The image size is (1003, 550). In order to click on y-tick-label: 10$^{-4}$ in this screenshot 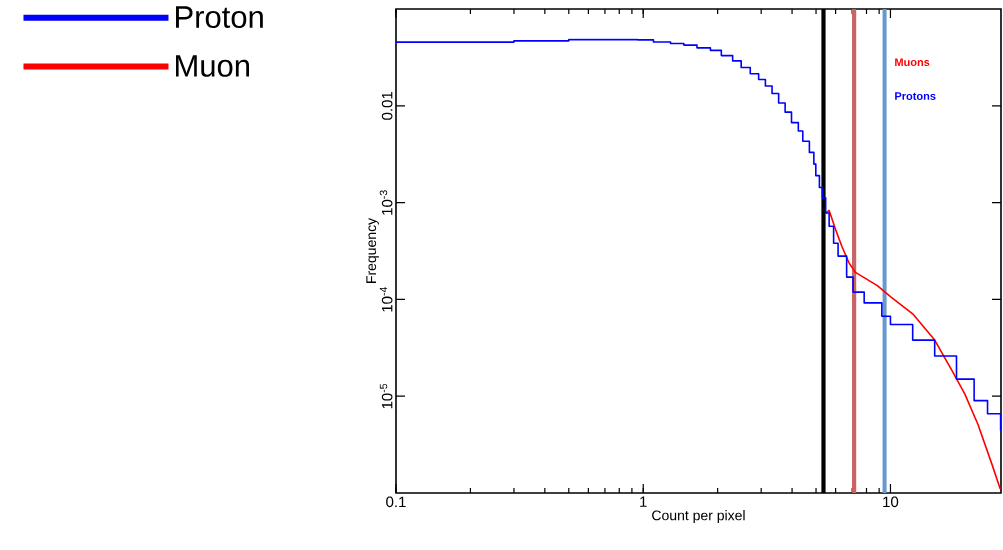, I will do `click(386, 299)`.